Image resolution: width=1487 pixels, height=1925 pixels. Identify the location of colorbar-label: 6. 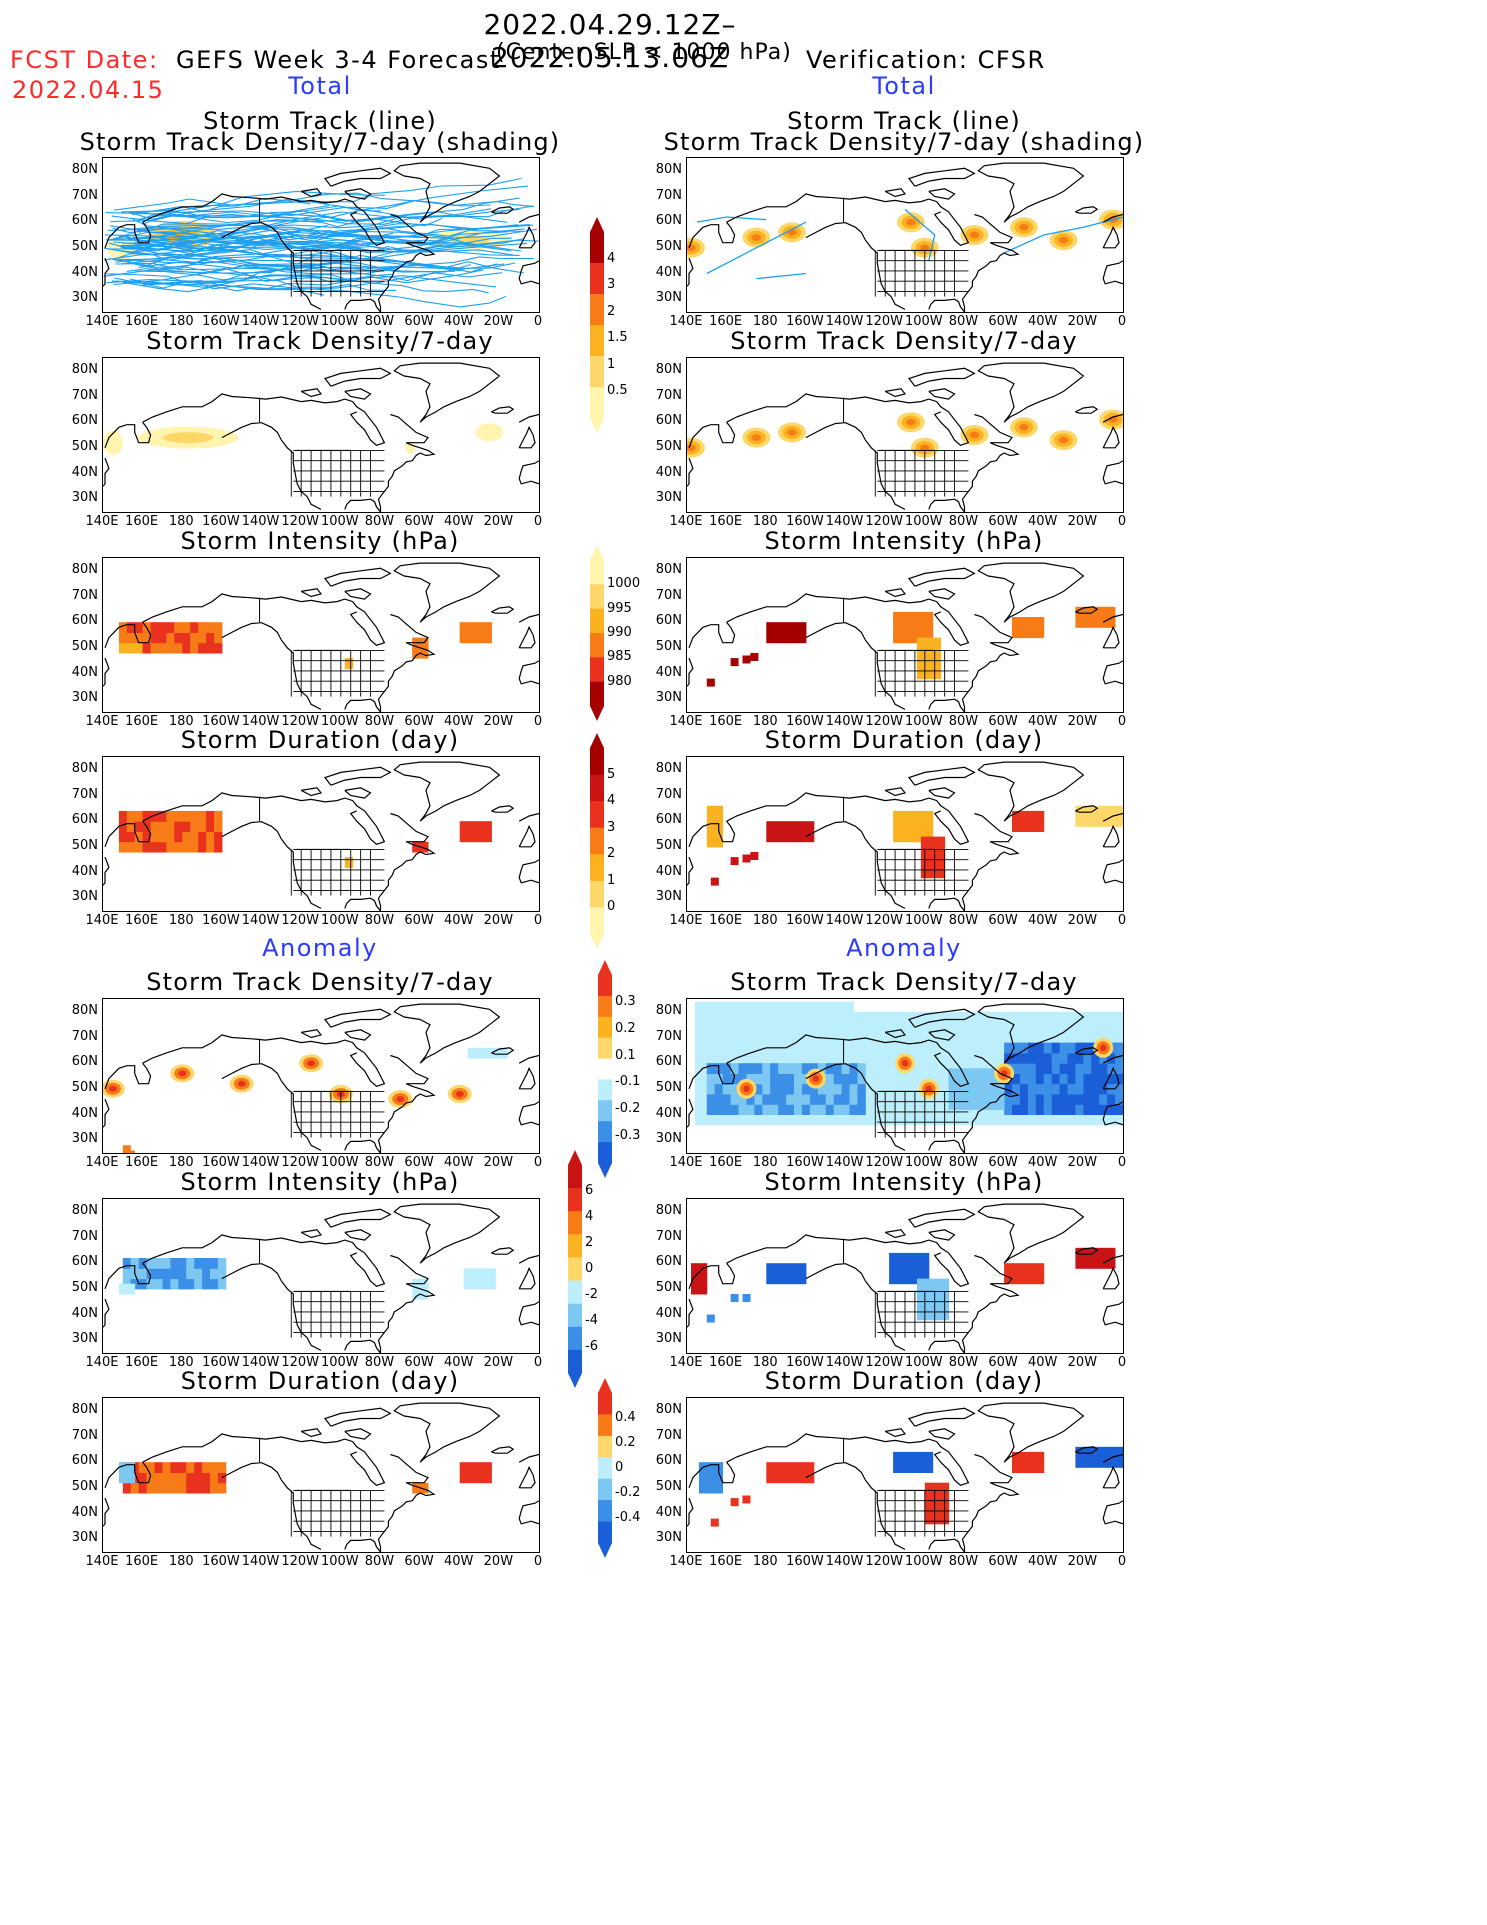
(589, 1190).